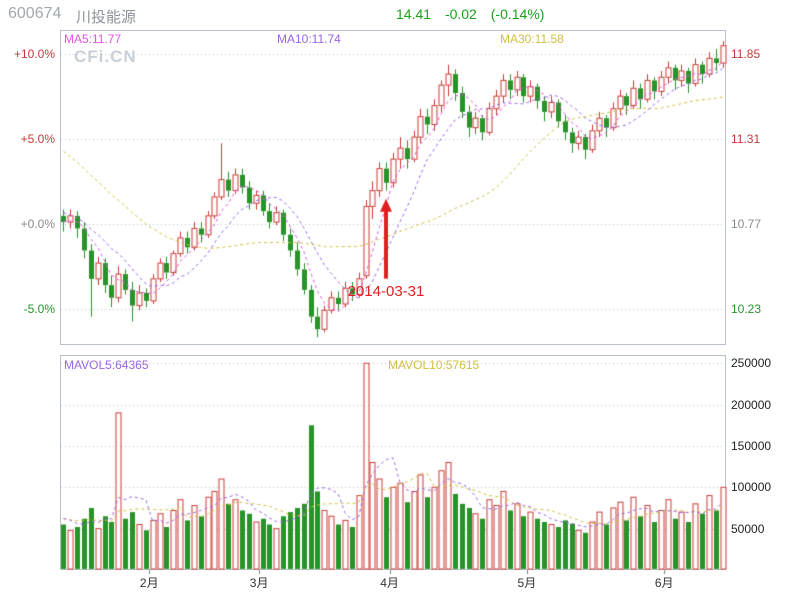 The height and width of the screenshot is (600, 800). What do you see at coordinates (309, 39) in the screenshot?
I see `ma10-label: MA10:11.74` at bounding box center [309, 39].